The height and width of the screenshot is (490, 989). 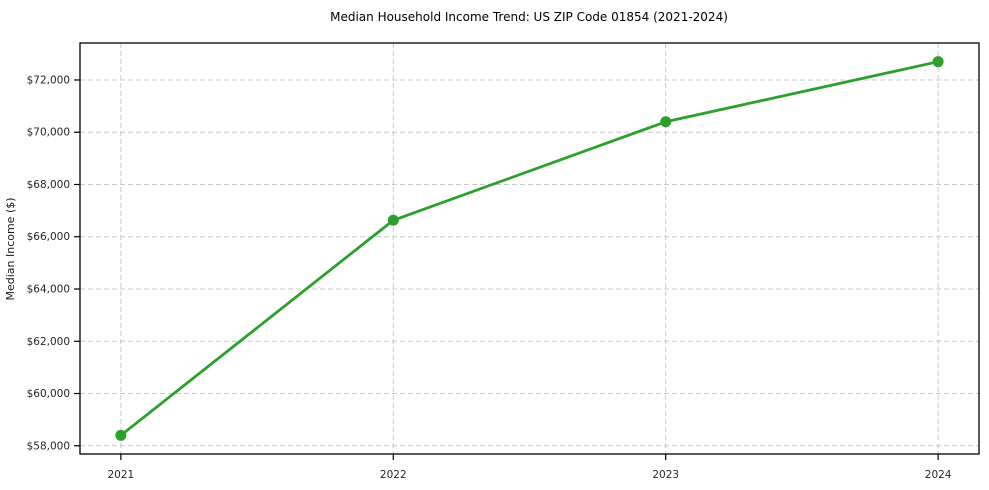 What do you see at coordinates (10, 248) in the screenshot?
I see `y-axis-label: Median Income ($)` at bounding box center [10, 248].